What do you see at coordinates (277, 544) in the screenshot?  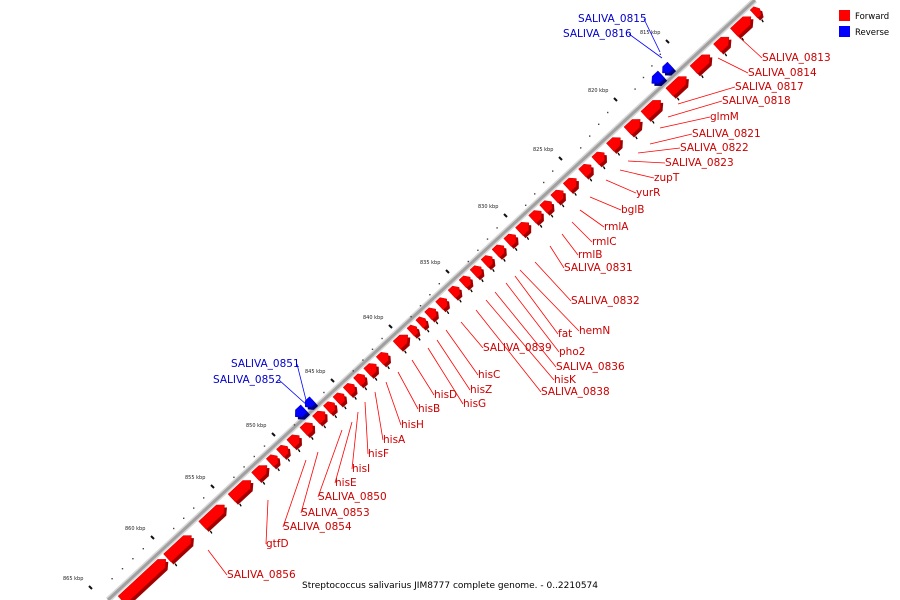 I see `gene-label-gtfd: gtfD` at bounding box center [277, 544].